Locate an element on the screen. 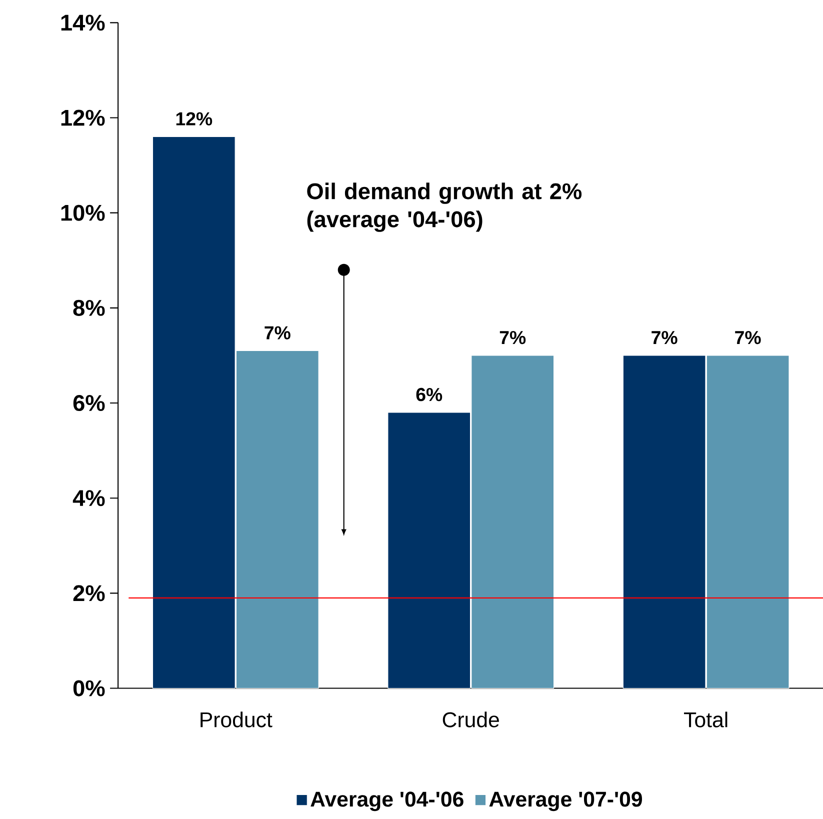 The image size is (823, 819). y-tick-label: 2% is located at coordinates (89, 593).